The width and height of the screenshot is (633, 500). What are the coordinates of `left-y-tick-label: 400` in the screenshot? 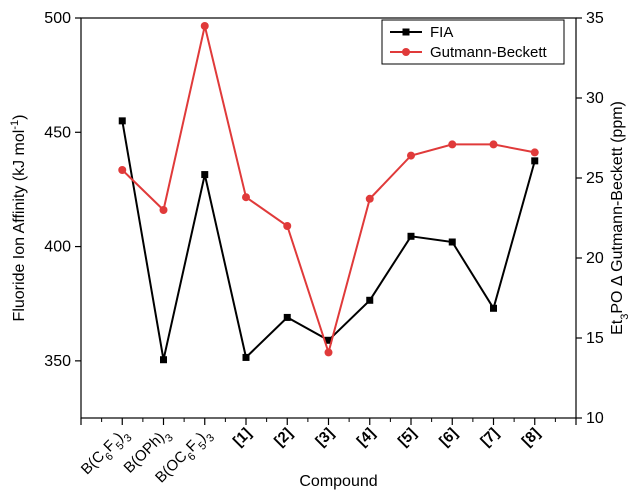 It's located at (57, 247).